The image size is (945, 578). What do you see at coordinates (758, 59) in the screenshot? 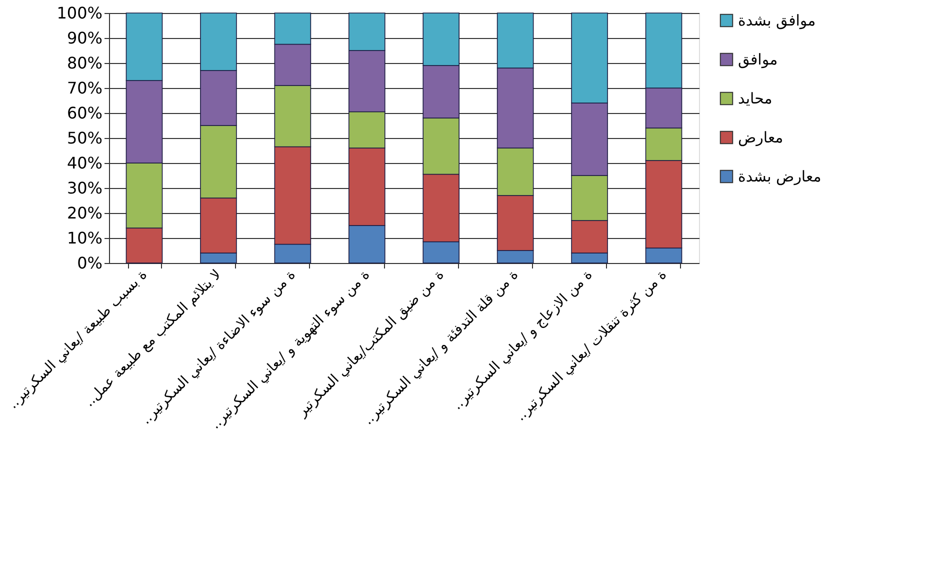
I see `legend-label: موافق` at bounding box center [758, 59].